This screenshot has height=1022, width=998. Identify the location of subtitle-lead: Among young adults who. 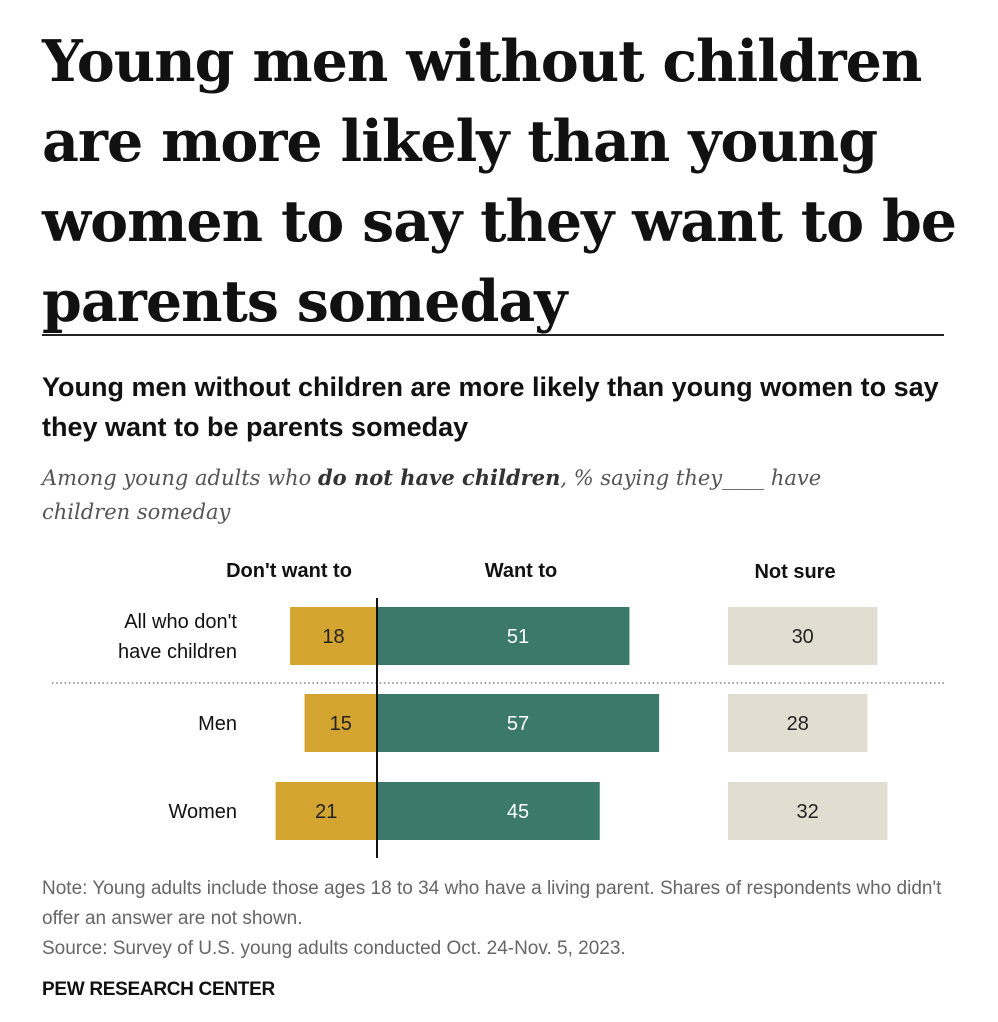
(180, 478).